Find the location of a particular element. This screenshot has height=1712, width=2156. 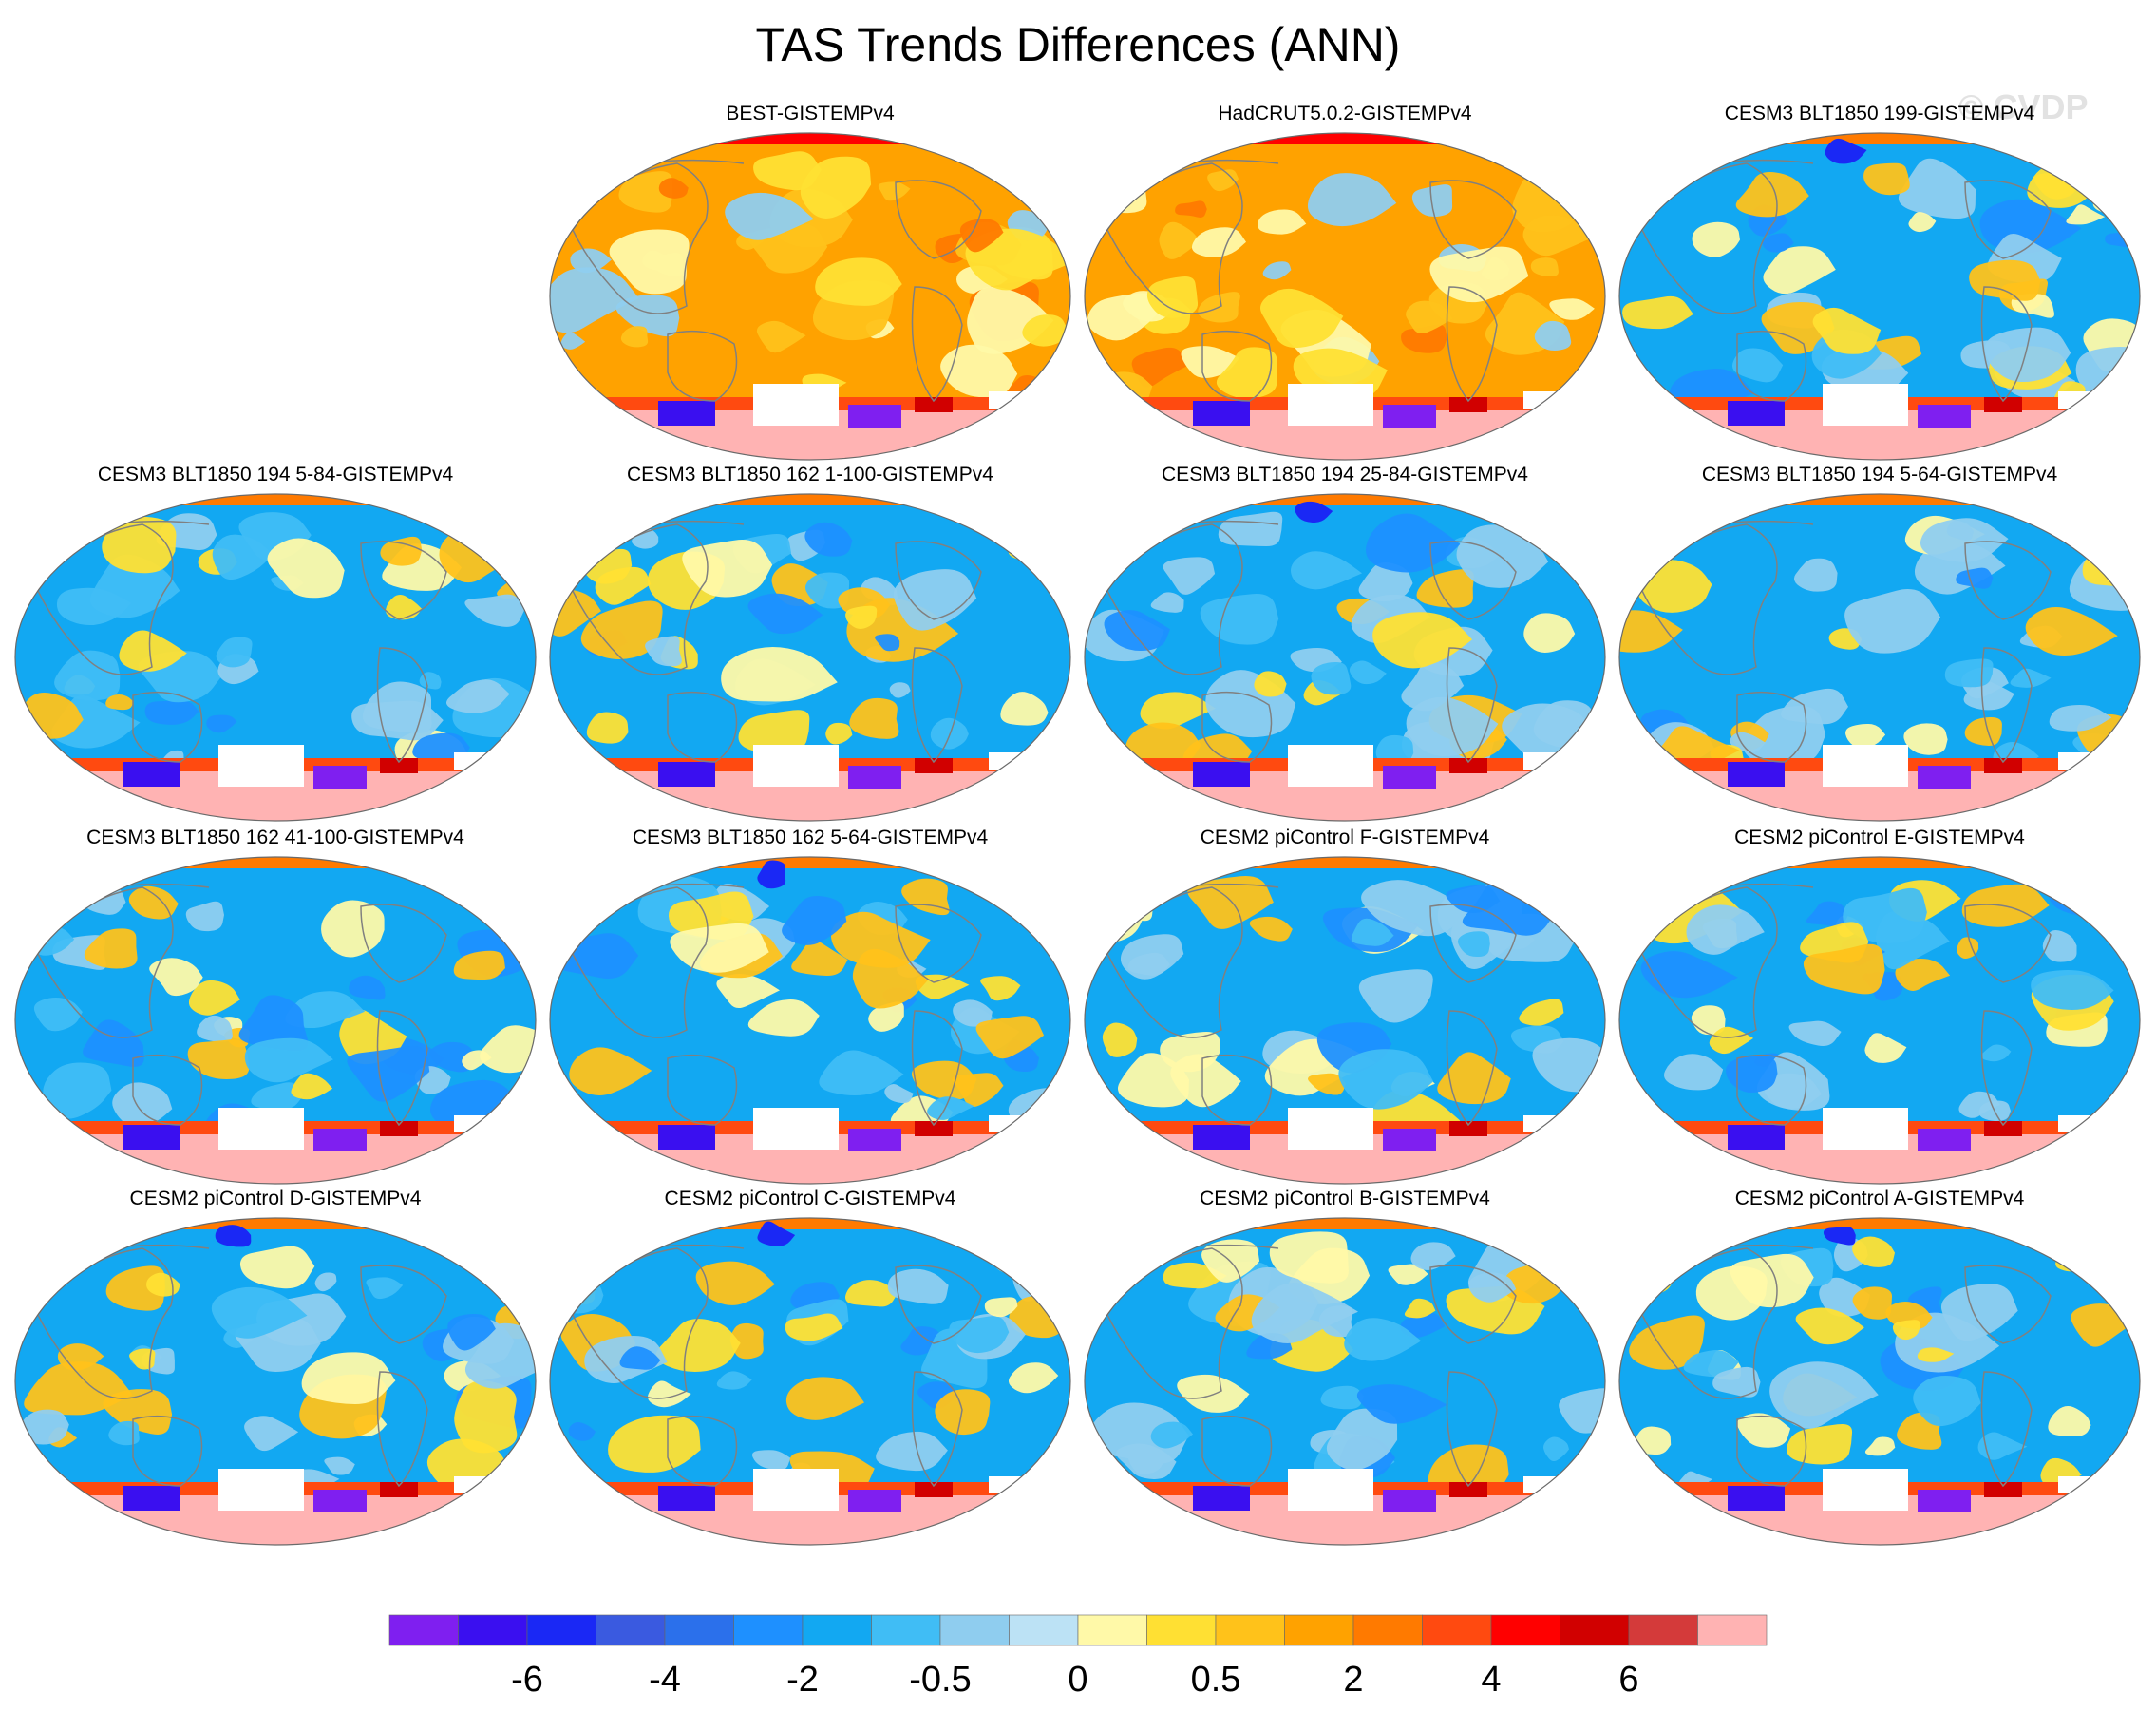

colorbar-tick-label: -2 is located at coordinates (803, 1680).